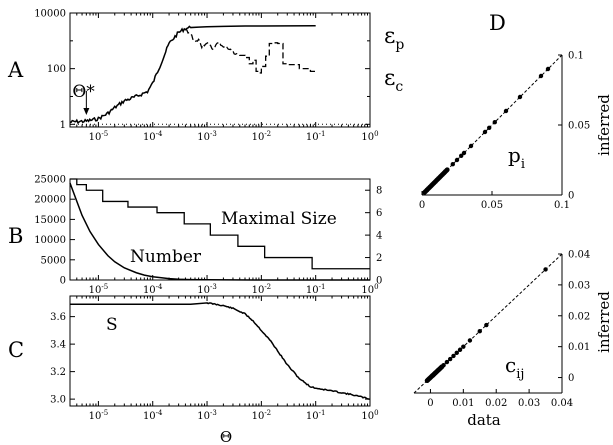 The width and height of the screenshot is (613, 445). I want to click on panel-c-ytick-label: 3.0, so click(58, 400).